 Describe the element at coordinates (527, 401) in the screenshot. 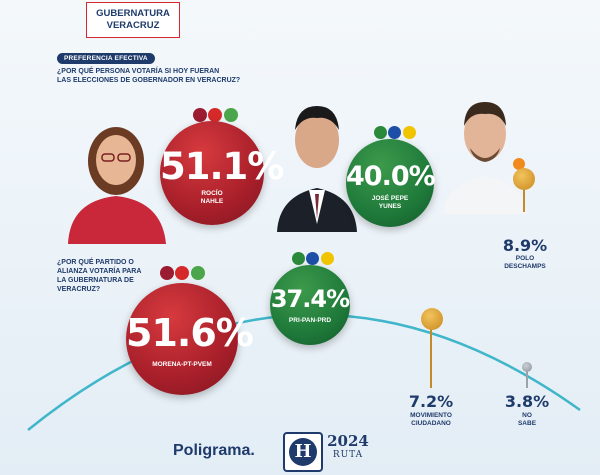

I see `pct-no-sabe: 3.8%` at that location.